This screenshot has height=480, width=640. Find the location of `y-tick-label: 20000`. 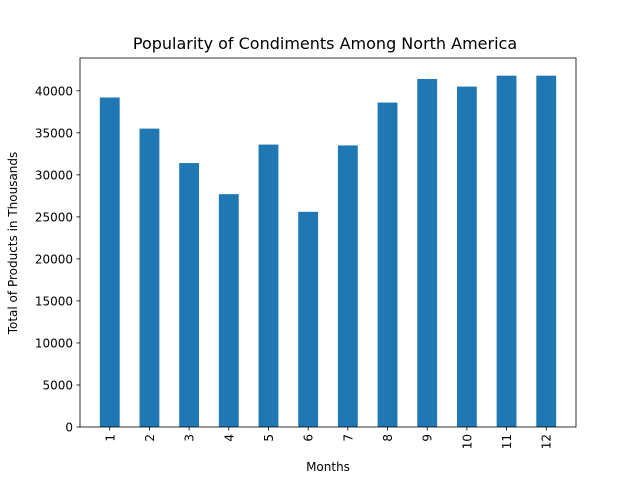

y-tick-label: 20000 is located at coordinates (54, 259).